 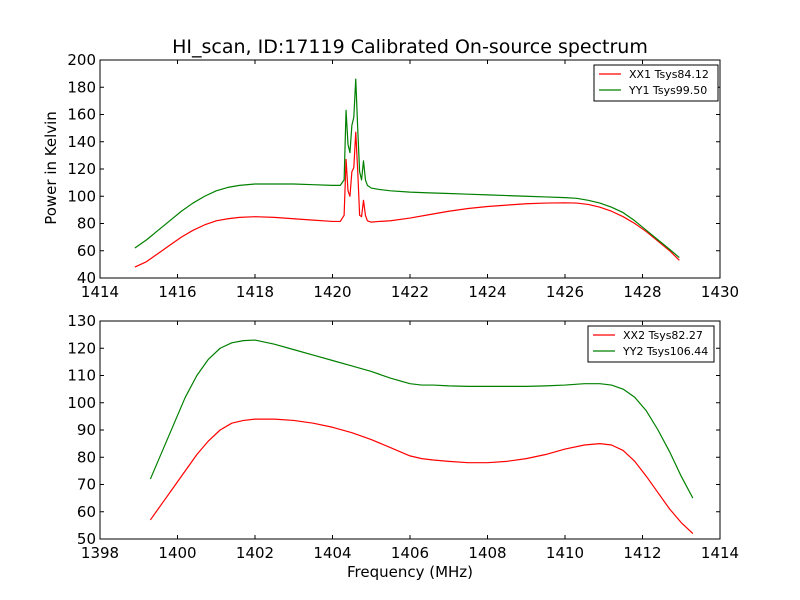 I want to click on x-tick-label: 1426, so click(x=565, y=292).